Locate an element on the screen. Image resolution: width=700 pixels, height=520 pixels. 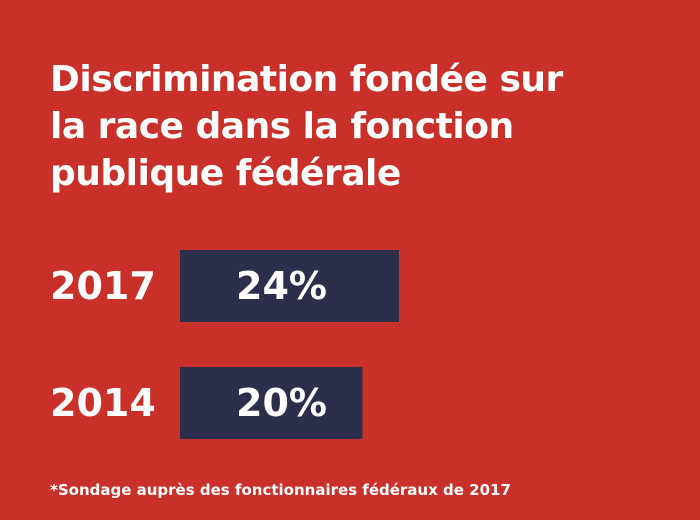
category-label: 2017 is located at coordinates (103, 286).